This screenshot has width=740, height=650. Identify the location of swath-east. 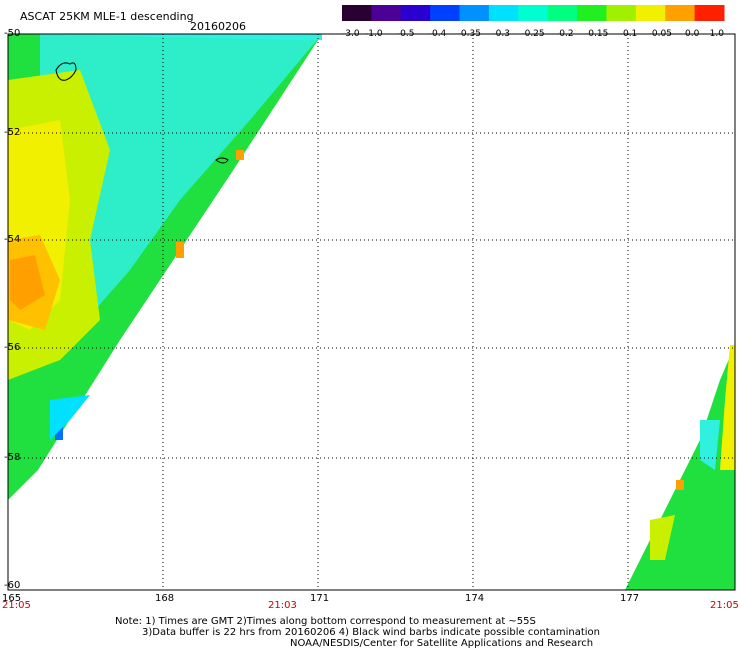
(680, 467).